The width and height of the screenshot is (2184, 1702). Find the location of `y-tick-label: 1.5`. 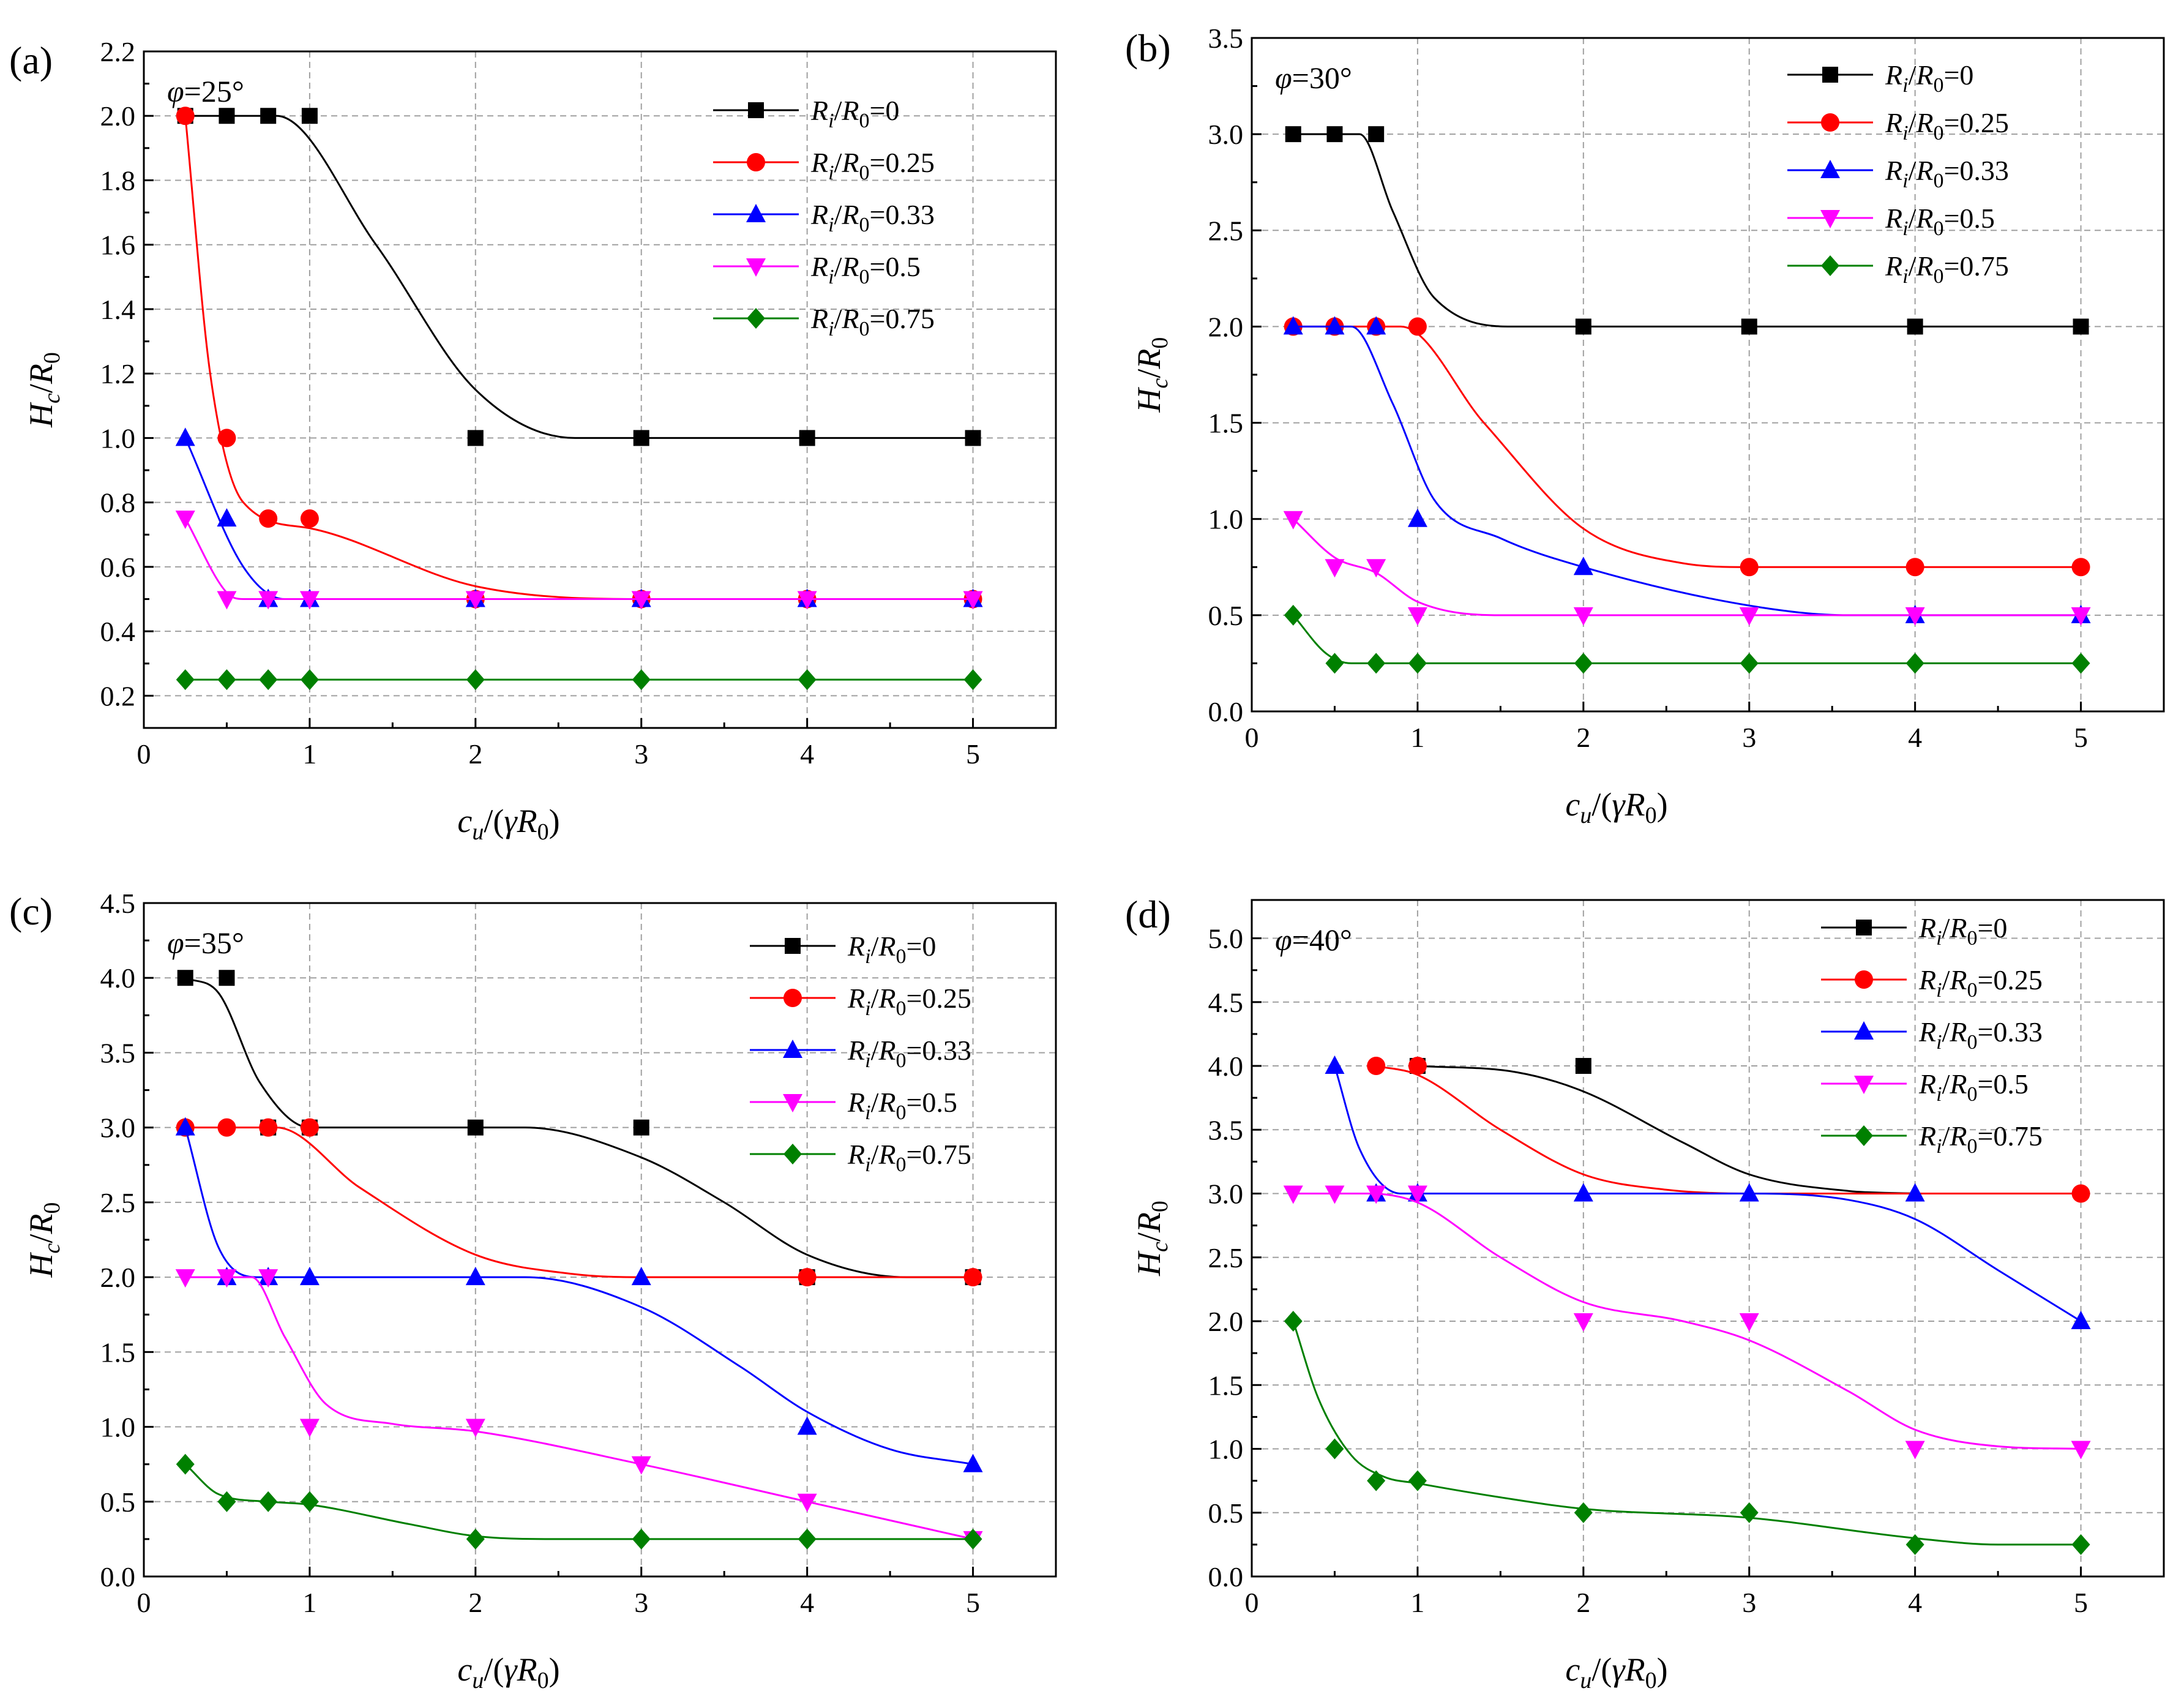

y-tick-label: 1.5 is located at coordinates (1226, 423).